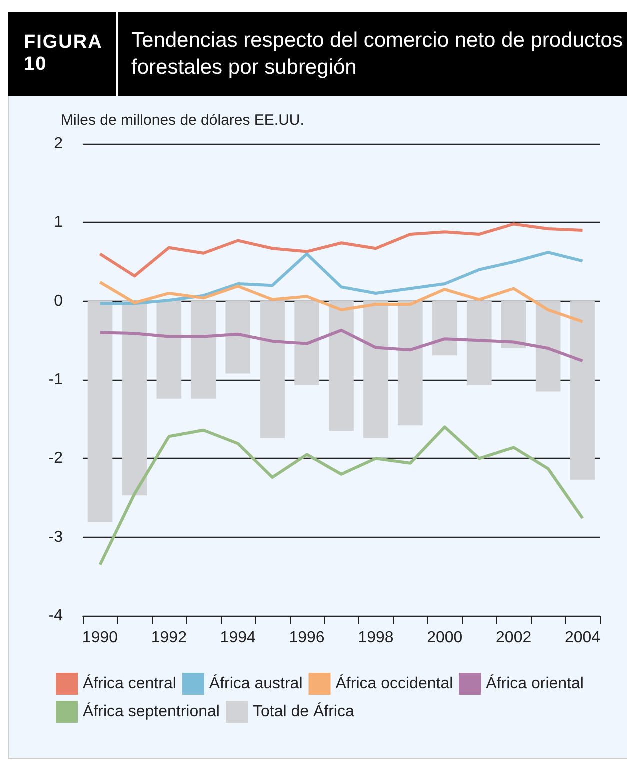  I want to click on legend-label: África austral, so click(256, 683).